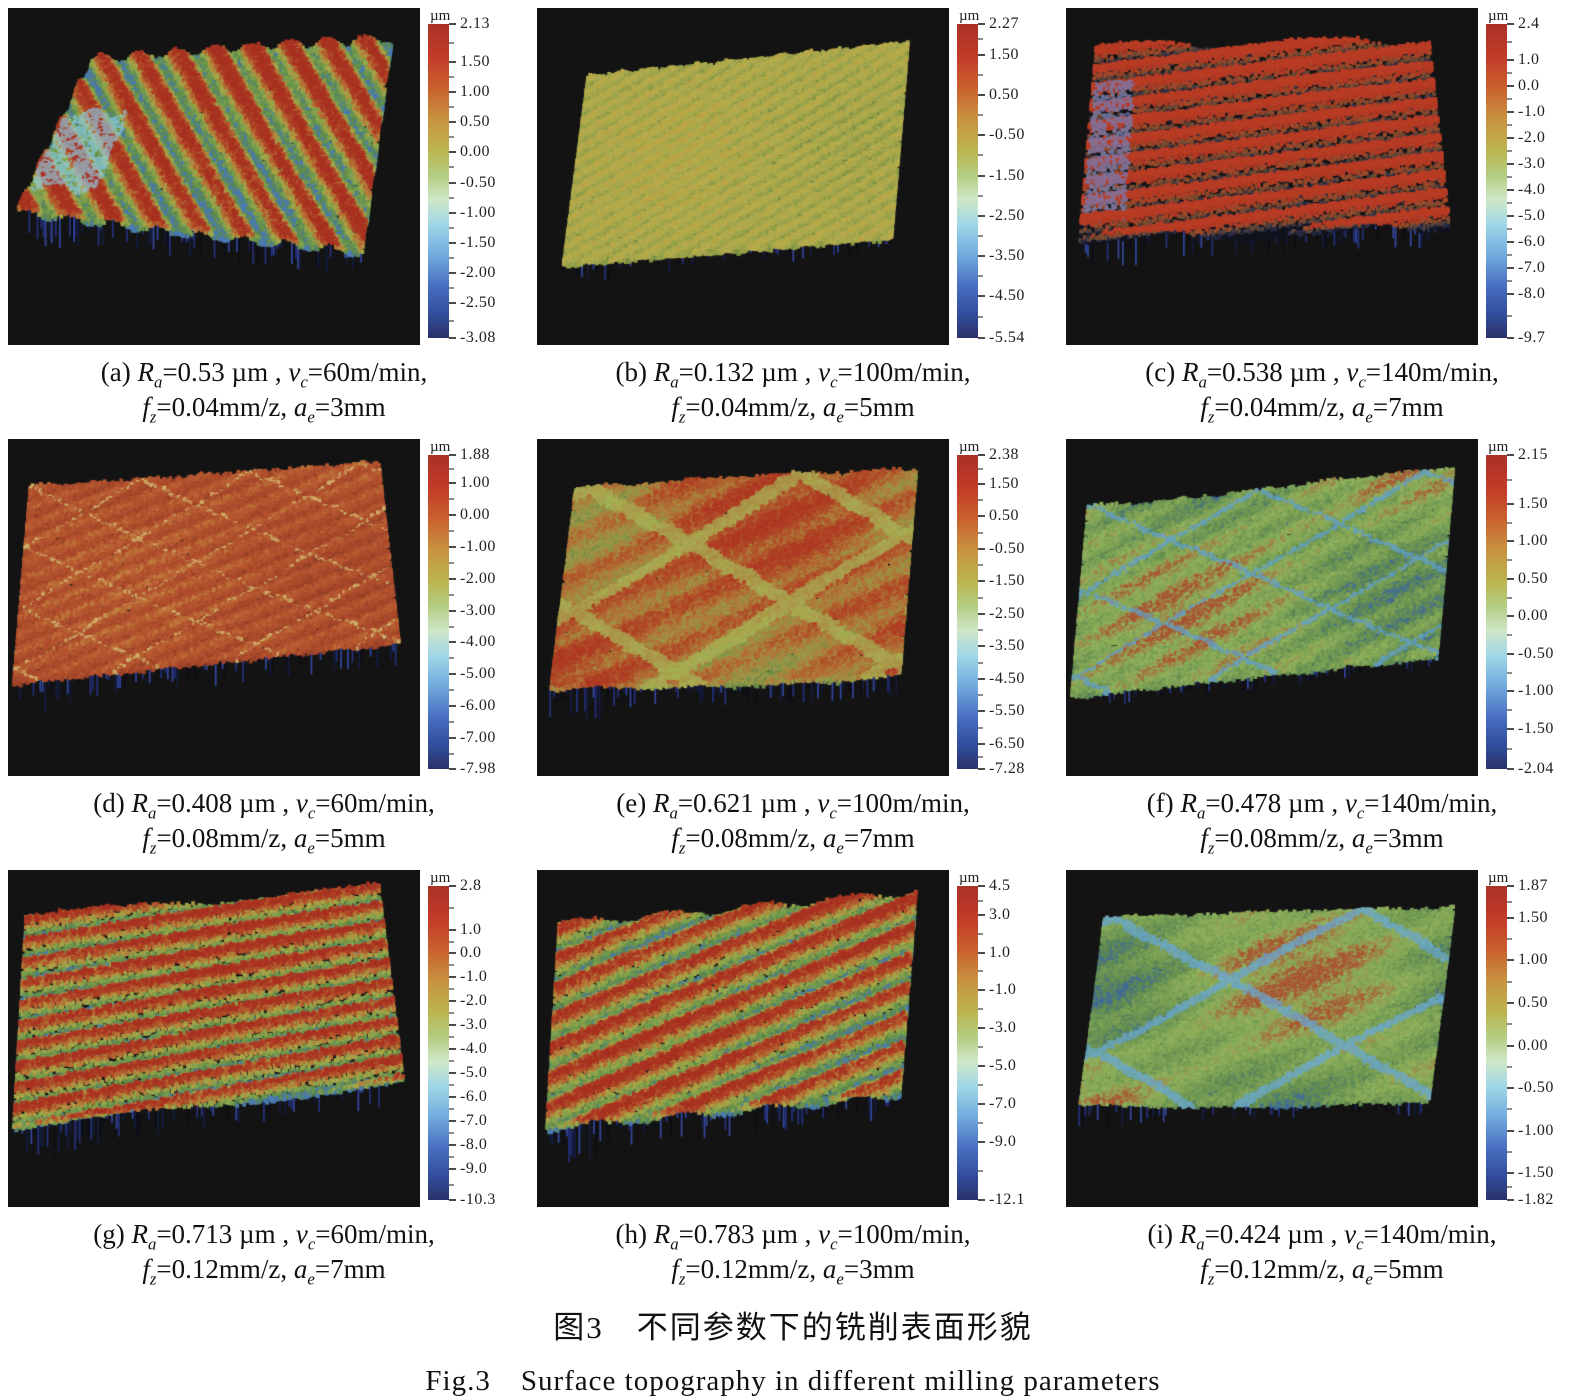 This screenshot has height=1400, width=1586. What do you see at coordinates (1533, 455) in the screenshot?
I see `colorbar-tick-label: 2.15` at bounding box center [1533, 455].